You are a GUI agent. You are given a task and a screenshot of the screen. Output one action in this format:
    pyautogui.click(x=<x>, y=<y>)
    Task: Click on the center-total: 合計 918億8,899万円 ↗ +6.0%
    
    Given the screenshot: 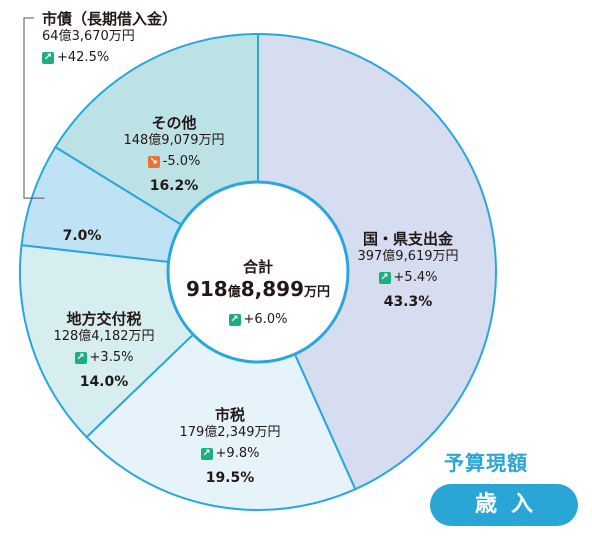 What is the action you would take?
    pyautogui.click(x=258, y=293)
    